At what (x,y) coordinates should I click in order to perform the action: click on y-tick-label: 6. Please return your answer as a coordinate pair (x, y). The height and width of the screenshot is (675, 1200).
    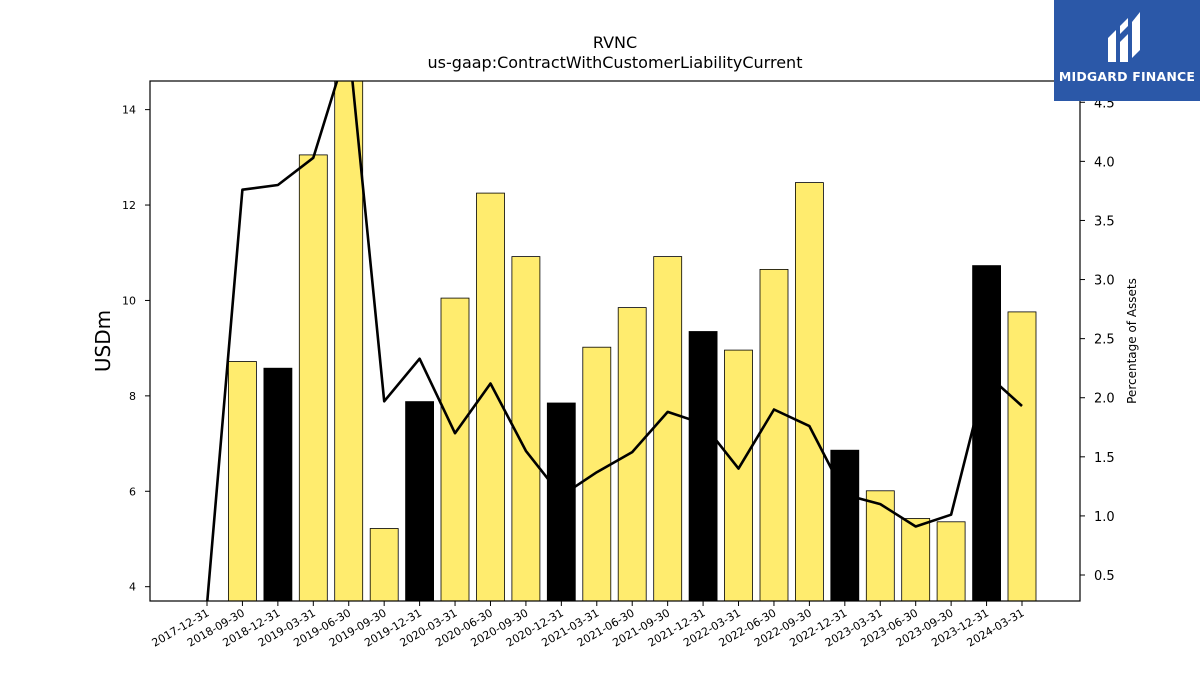
    Looking at the image, I should click on (132, 491).